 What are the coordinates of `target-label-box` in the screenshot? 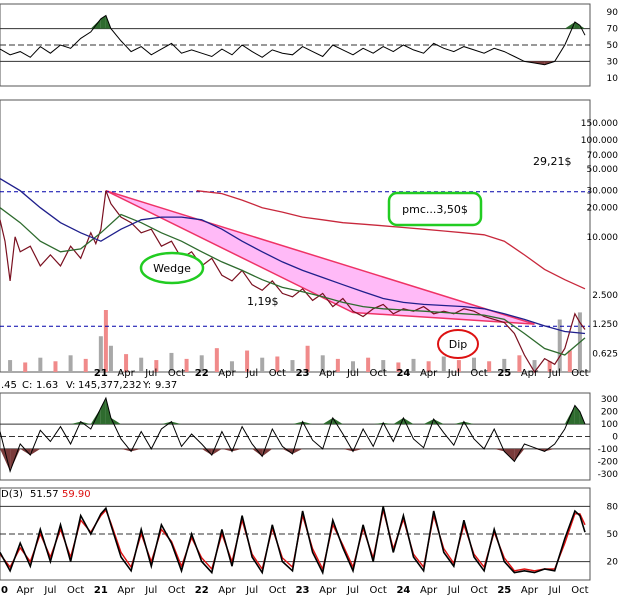 It's located at (435, 209).